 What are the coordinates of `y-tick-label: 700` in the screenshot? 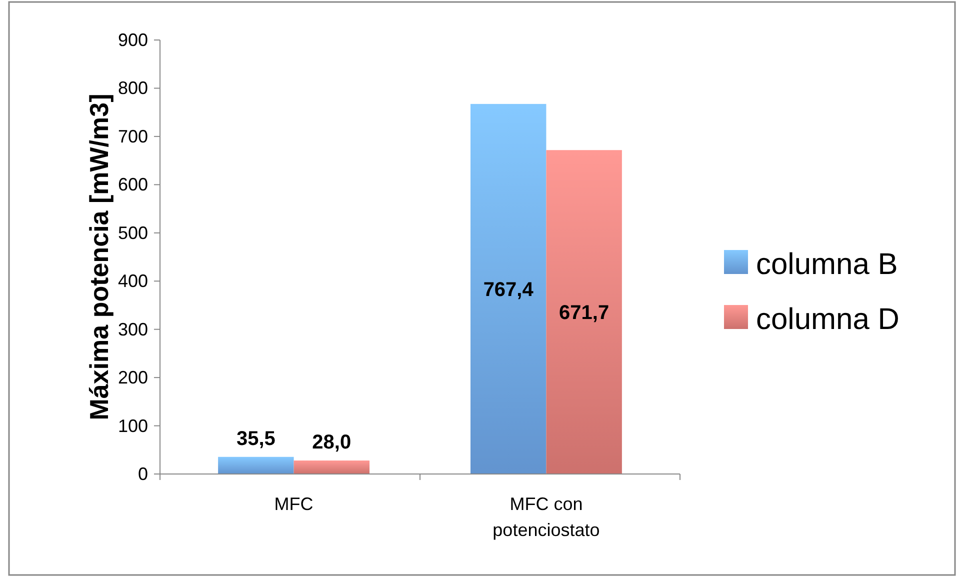 It's located at (133, 136).